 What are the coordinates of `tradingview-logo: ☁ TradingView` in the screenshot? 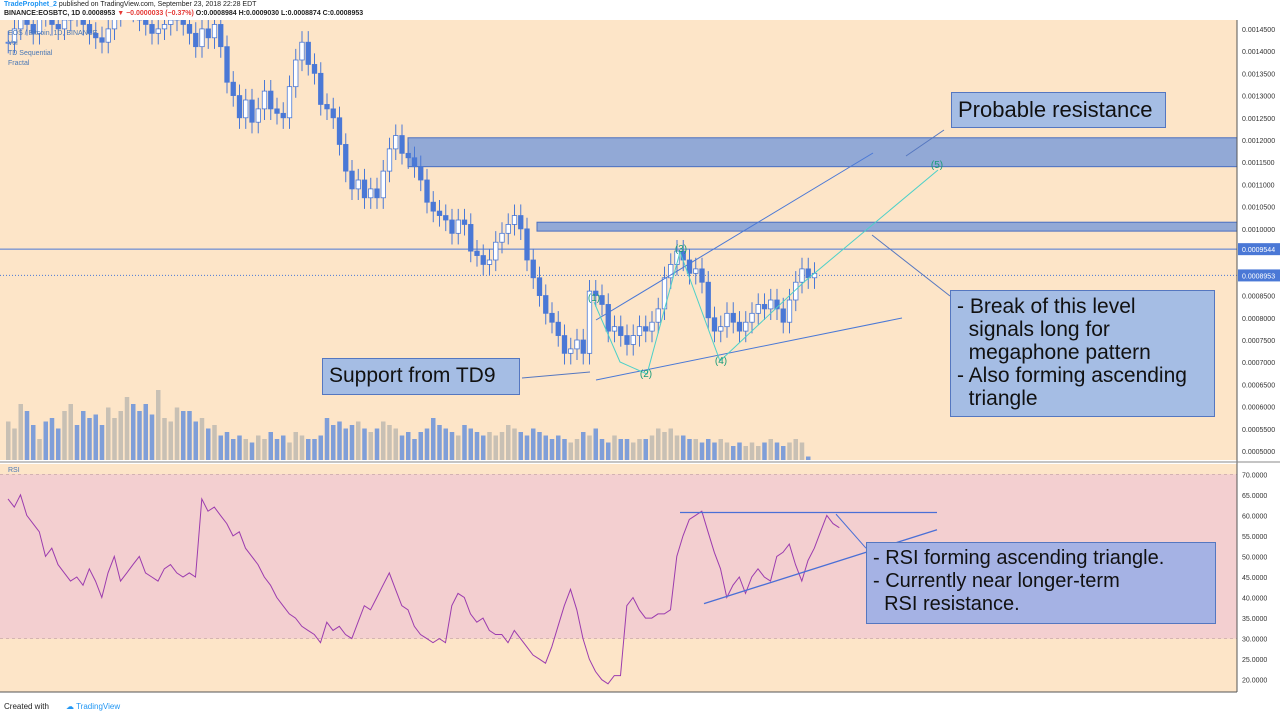 It's located at (93, 706).